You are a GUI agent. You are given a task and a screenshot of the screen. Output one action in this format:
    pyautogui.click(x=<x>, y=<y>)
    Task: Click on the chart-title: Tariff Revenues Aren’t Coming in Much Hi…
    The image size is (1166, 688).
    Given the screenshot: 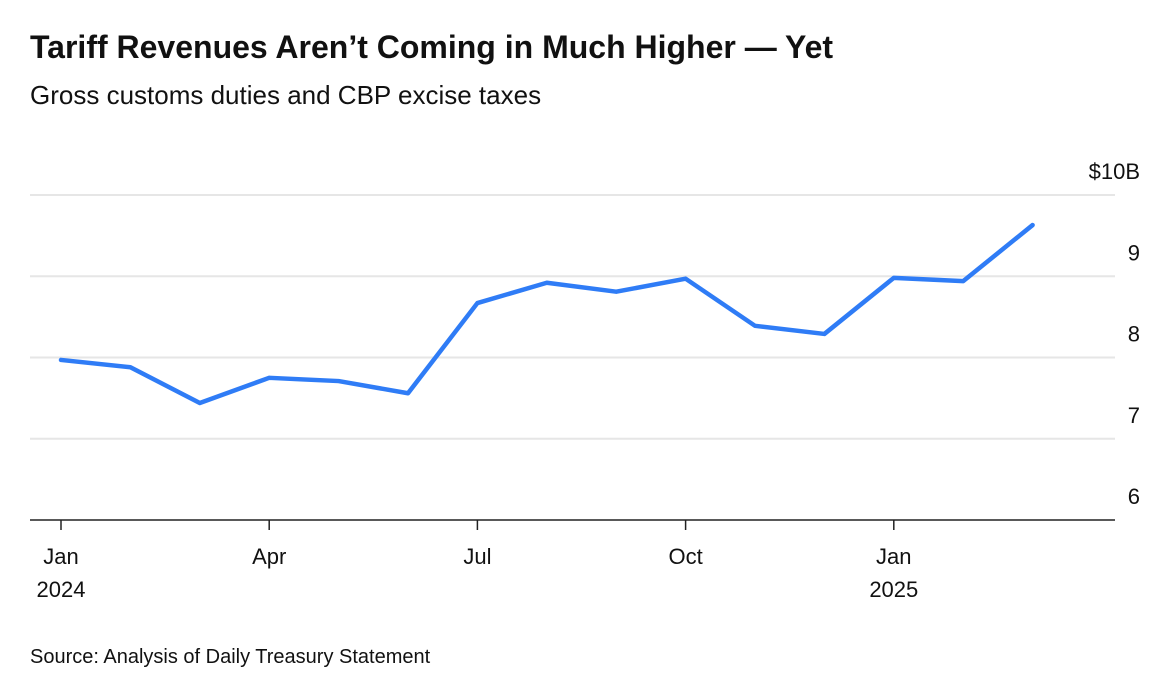 What is the action you would take?
    pyautogui.click(x=431, y=47)
    